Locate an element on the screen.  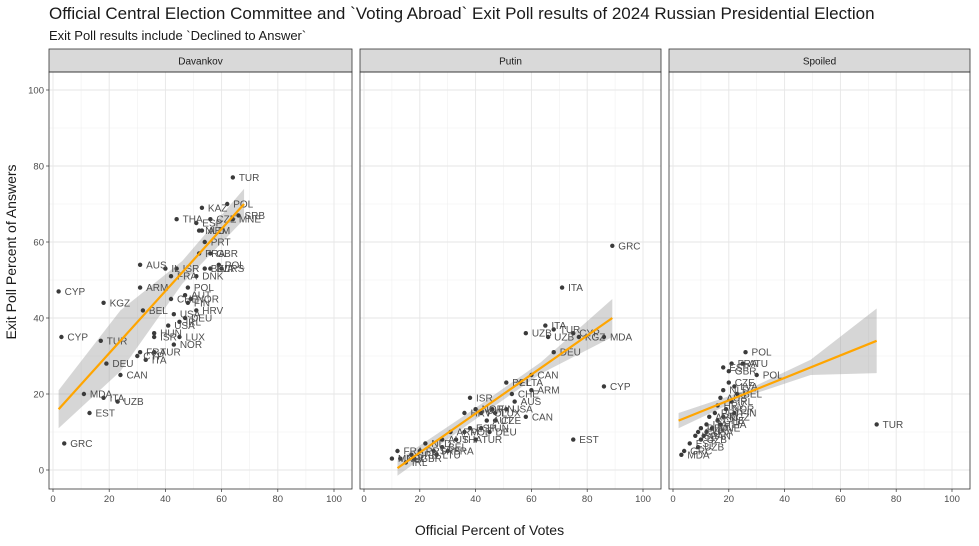
point-label: IRL is located at coordinates (746, 402).